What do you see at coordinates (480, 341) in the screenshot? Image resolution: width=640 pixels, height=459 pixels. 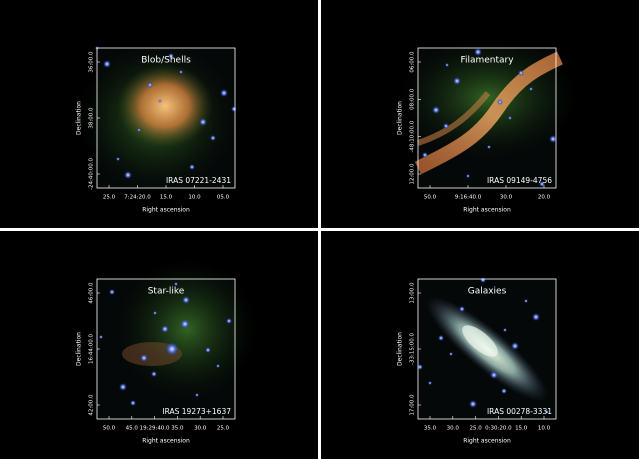 I see `galaxy-core` at bounding box center [480, 341].